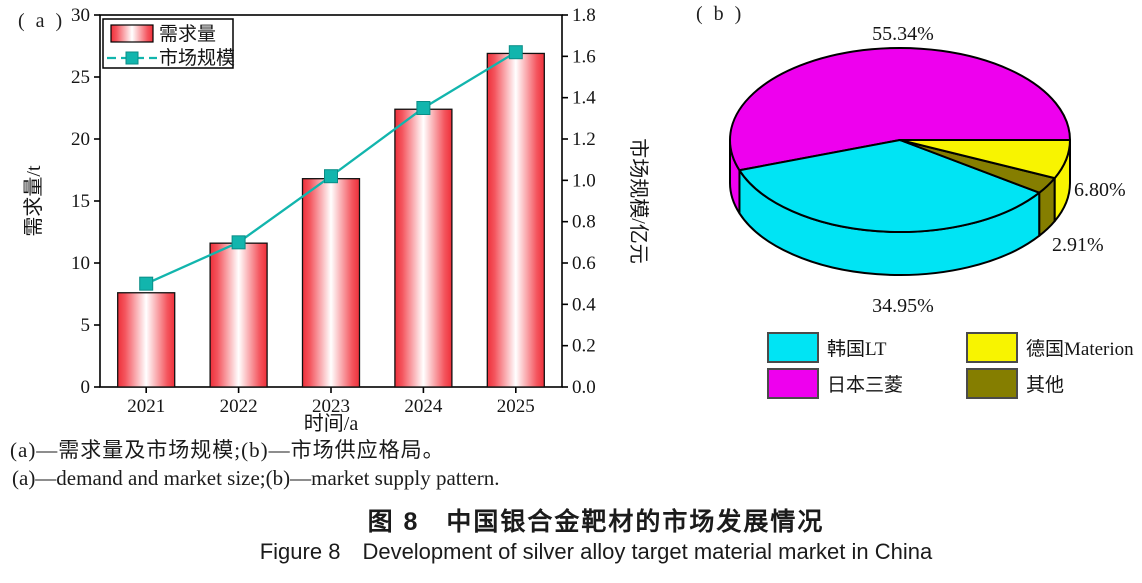  What do you see at coordinates (584, 98) in the screenshot?
I see `right-axis-tick-label: 1.4` at bounding box center [584, 98].